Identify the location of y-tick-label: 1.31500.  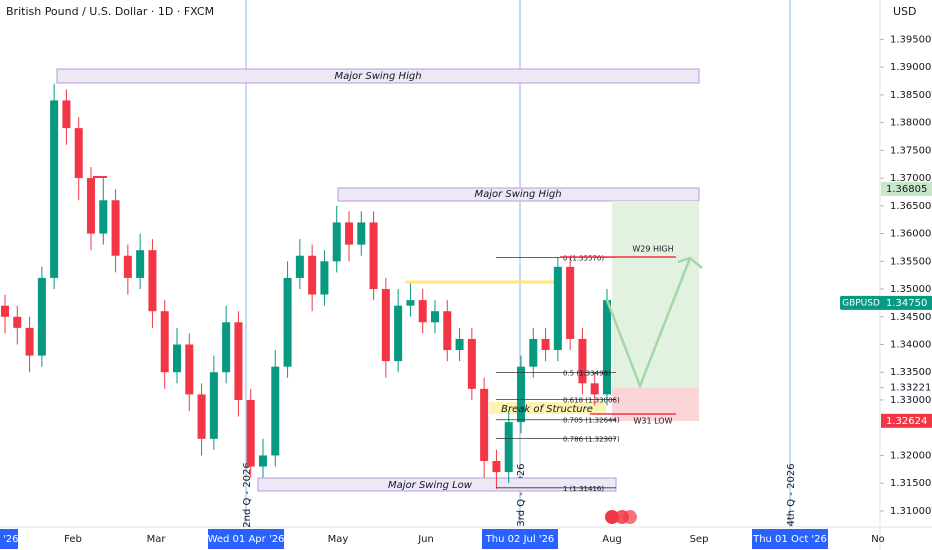
(910, 483).